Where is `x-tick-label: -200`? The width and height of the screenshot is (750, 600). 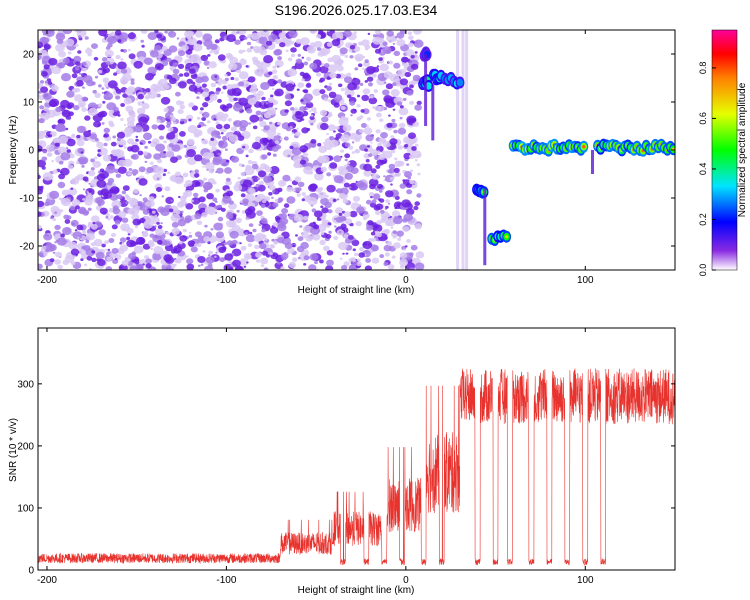 x-tick-label: -200 is located at coordinates (47, 280).